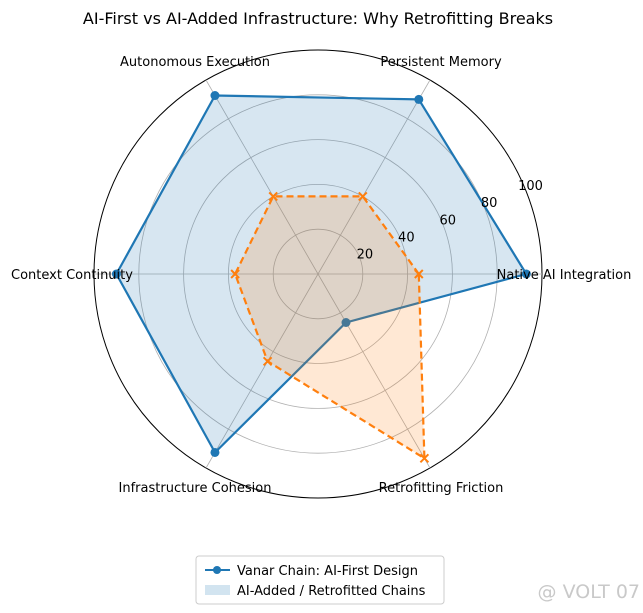 This screenshot has height=613, width=643. What do you see at coordinates (447, 220) in the screenshot?
I see `tick-label-60: 60` at bounding box center [447, 220].